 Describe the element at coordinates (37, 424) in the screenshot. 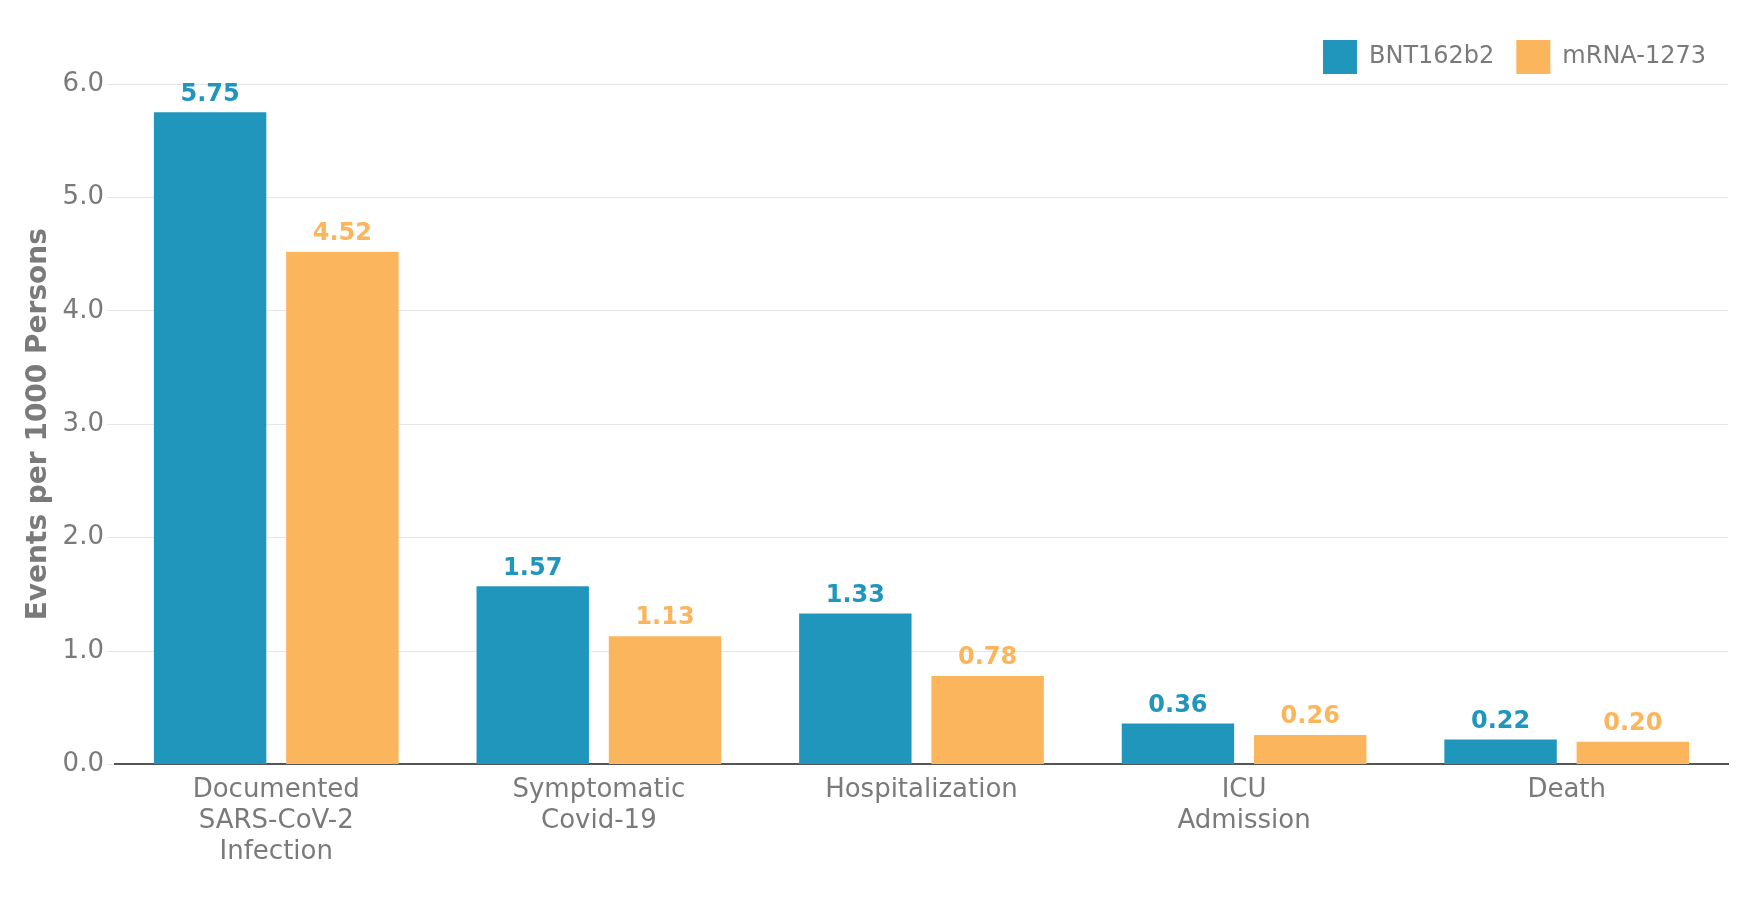

I see `y-axis-title: Events per 1000 Persons` at that location.